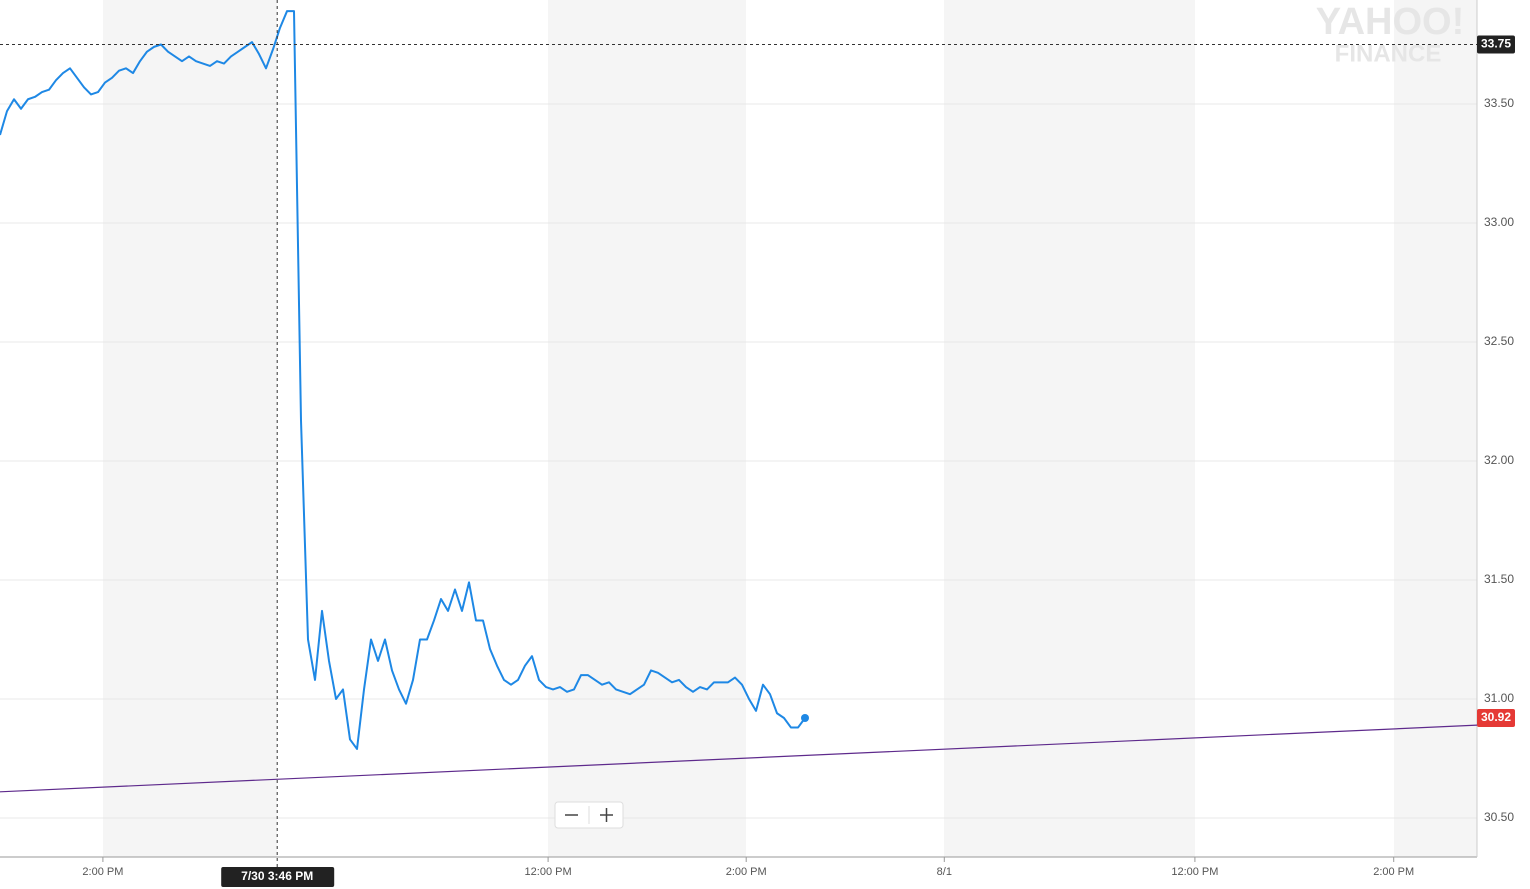 This screenshot has height=889, width=1530. What do you see at coordinates (1390, 22) in the screenshot?
I see `watermark: YAHOO!` at bounding box center [1390, 22].